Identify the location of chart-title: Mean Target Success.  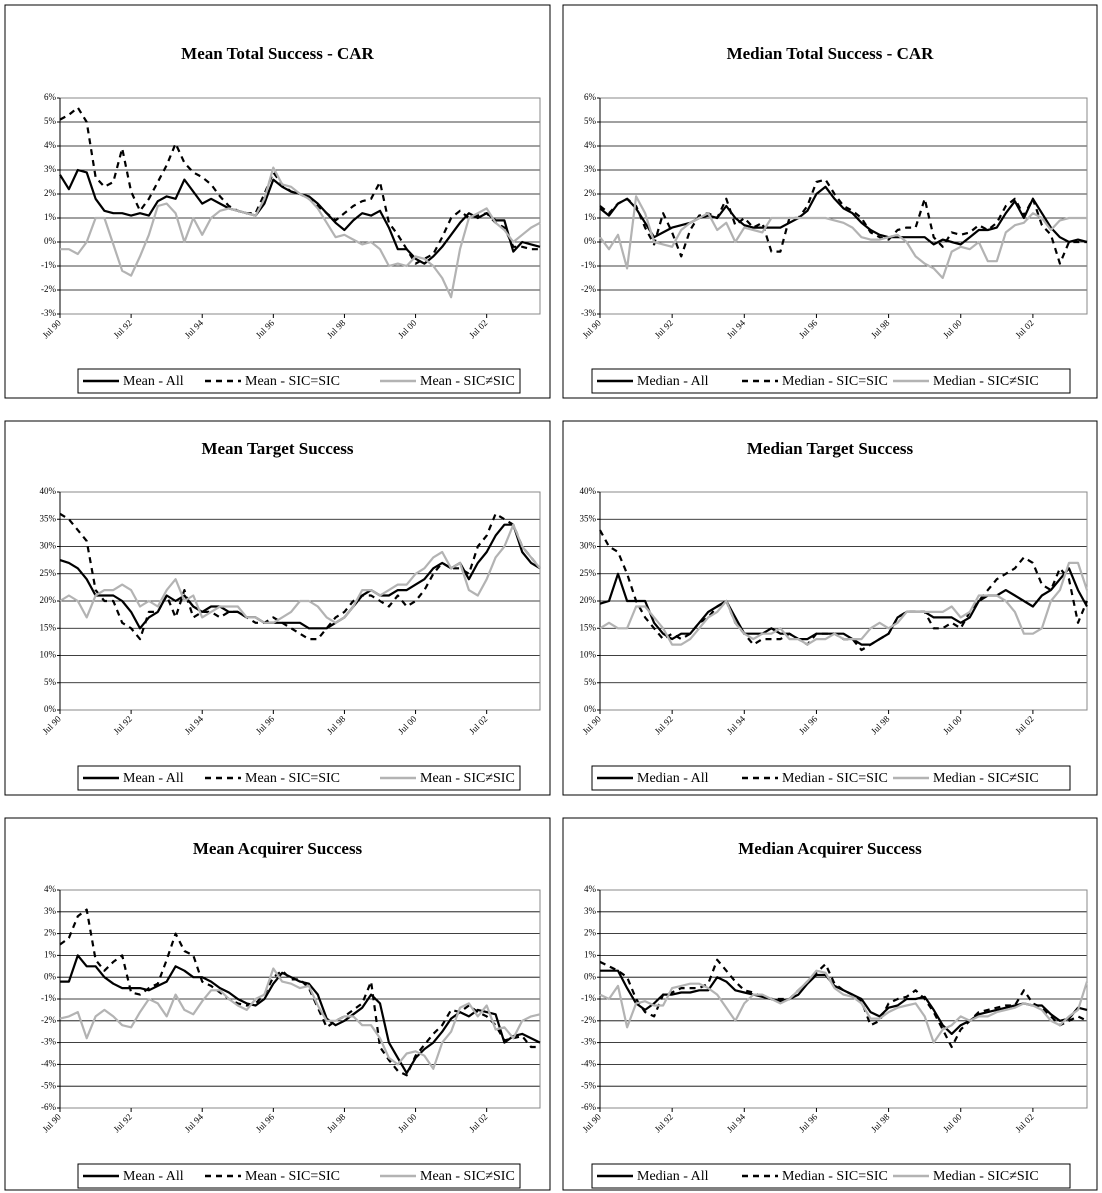
(277, 448).